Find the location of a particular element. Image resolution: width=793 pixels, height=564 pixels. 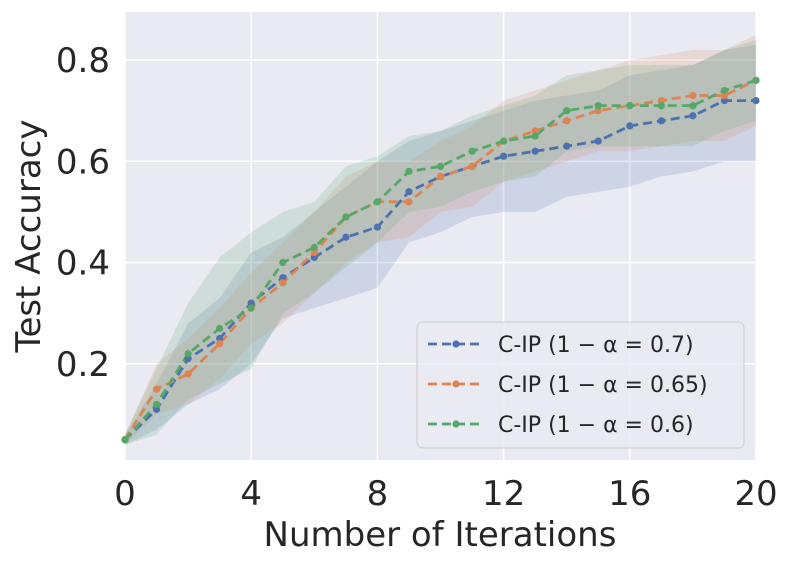

legend-alpha-label: (1 − α = 0.65) is located at coordinates (628, 385).